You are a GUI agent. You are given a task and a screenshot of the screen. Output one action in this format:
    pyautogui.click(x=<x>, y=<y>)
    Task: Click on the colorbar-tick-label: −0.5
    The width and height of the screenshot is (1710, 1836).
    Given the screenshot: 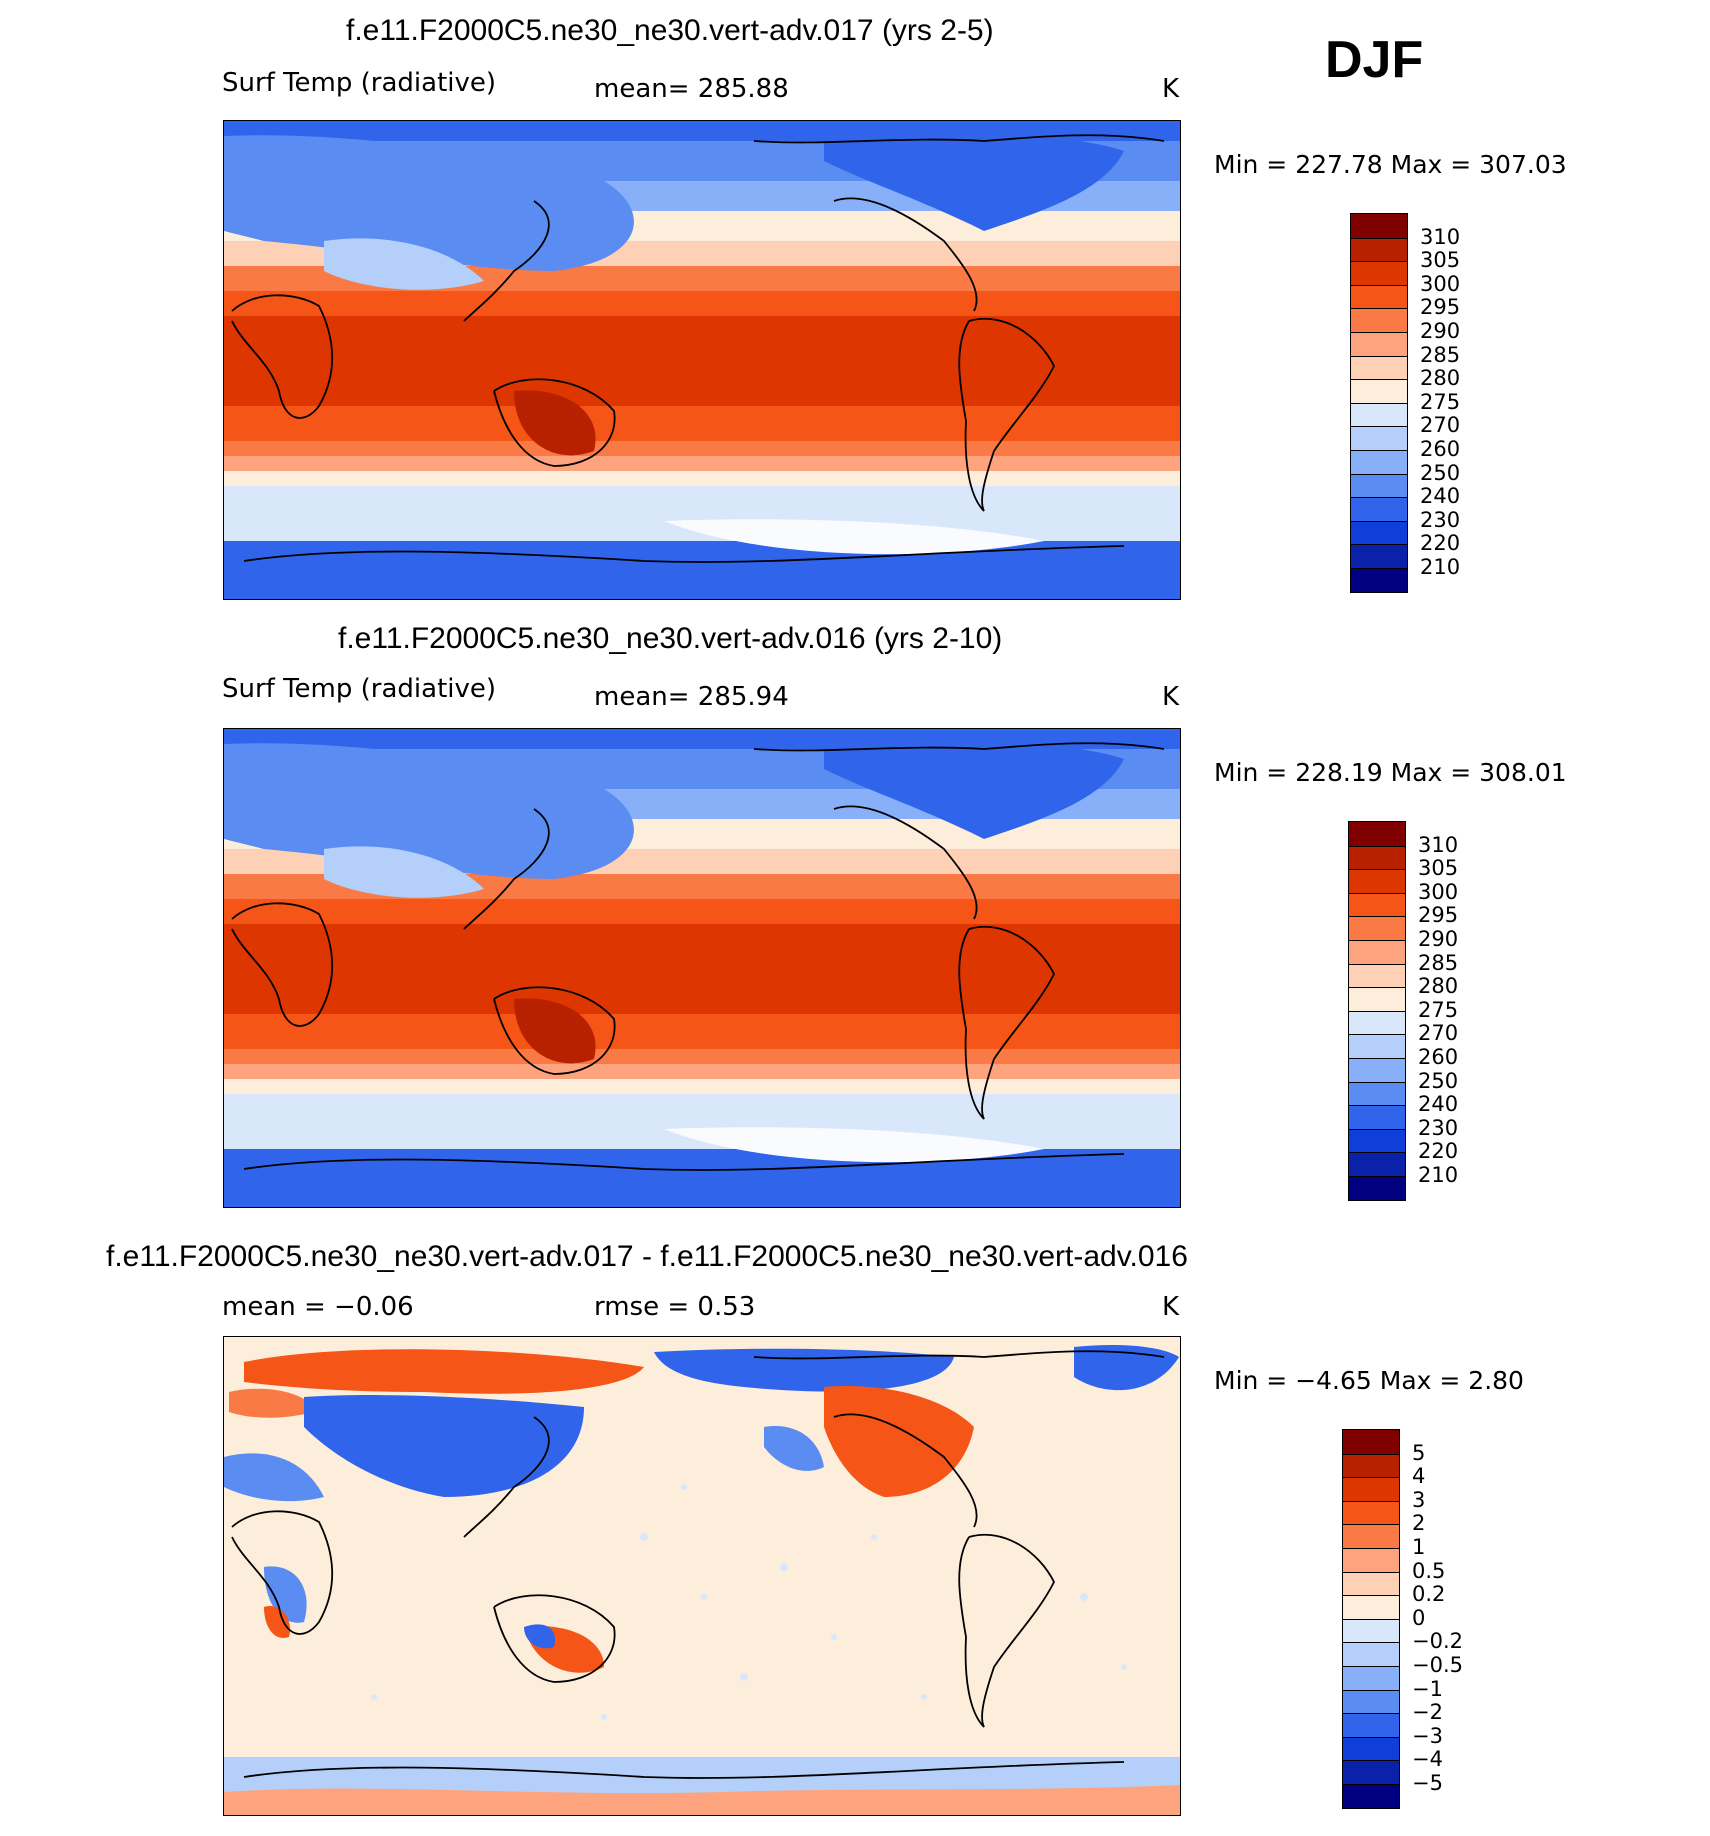 What is the action you would take?
    pyautogui.click(x=1437, y=1665)
    